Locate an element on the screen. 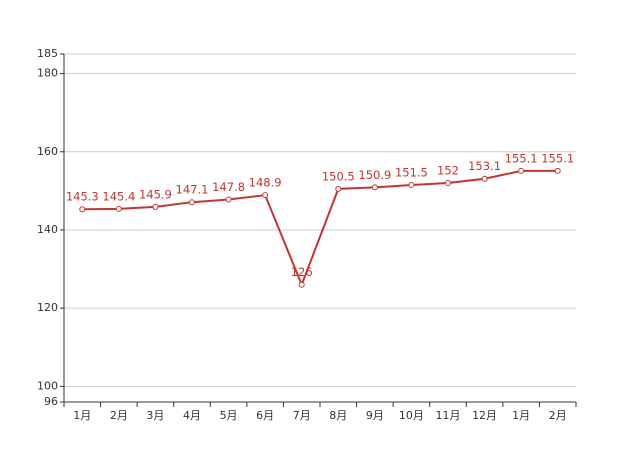 This screenshot has width=640, height=457. y-tick-label: 185 is located at coordinates (47, 53).